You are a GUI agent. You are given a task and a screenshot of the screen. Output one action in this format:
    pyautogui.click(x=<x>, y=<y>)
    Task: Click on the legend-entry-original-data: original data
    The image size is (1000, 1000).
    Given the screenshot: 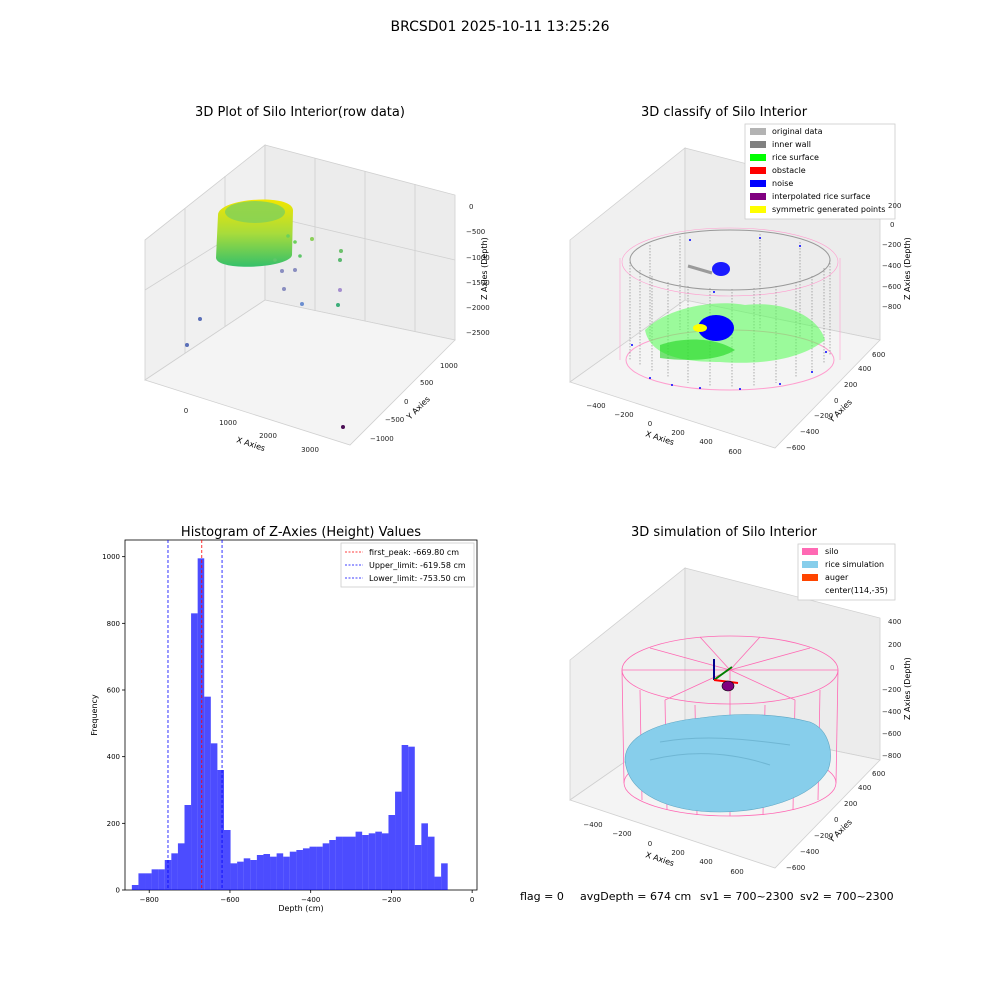 What is the action you would take?
    pyautogui.click(x=786, y=131)
    